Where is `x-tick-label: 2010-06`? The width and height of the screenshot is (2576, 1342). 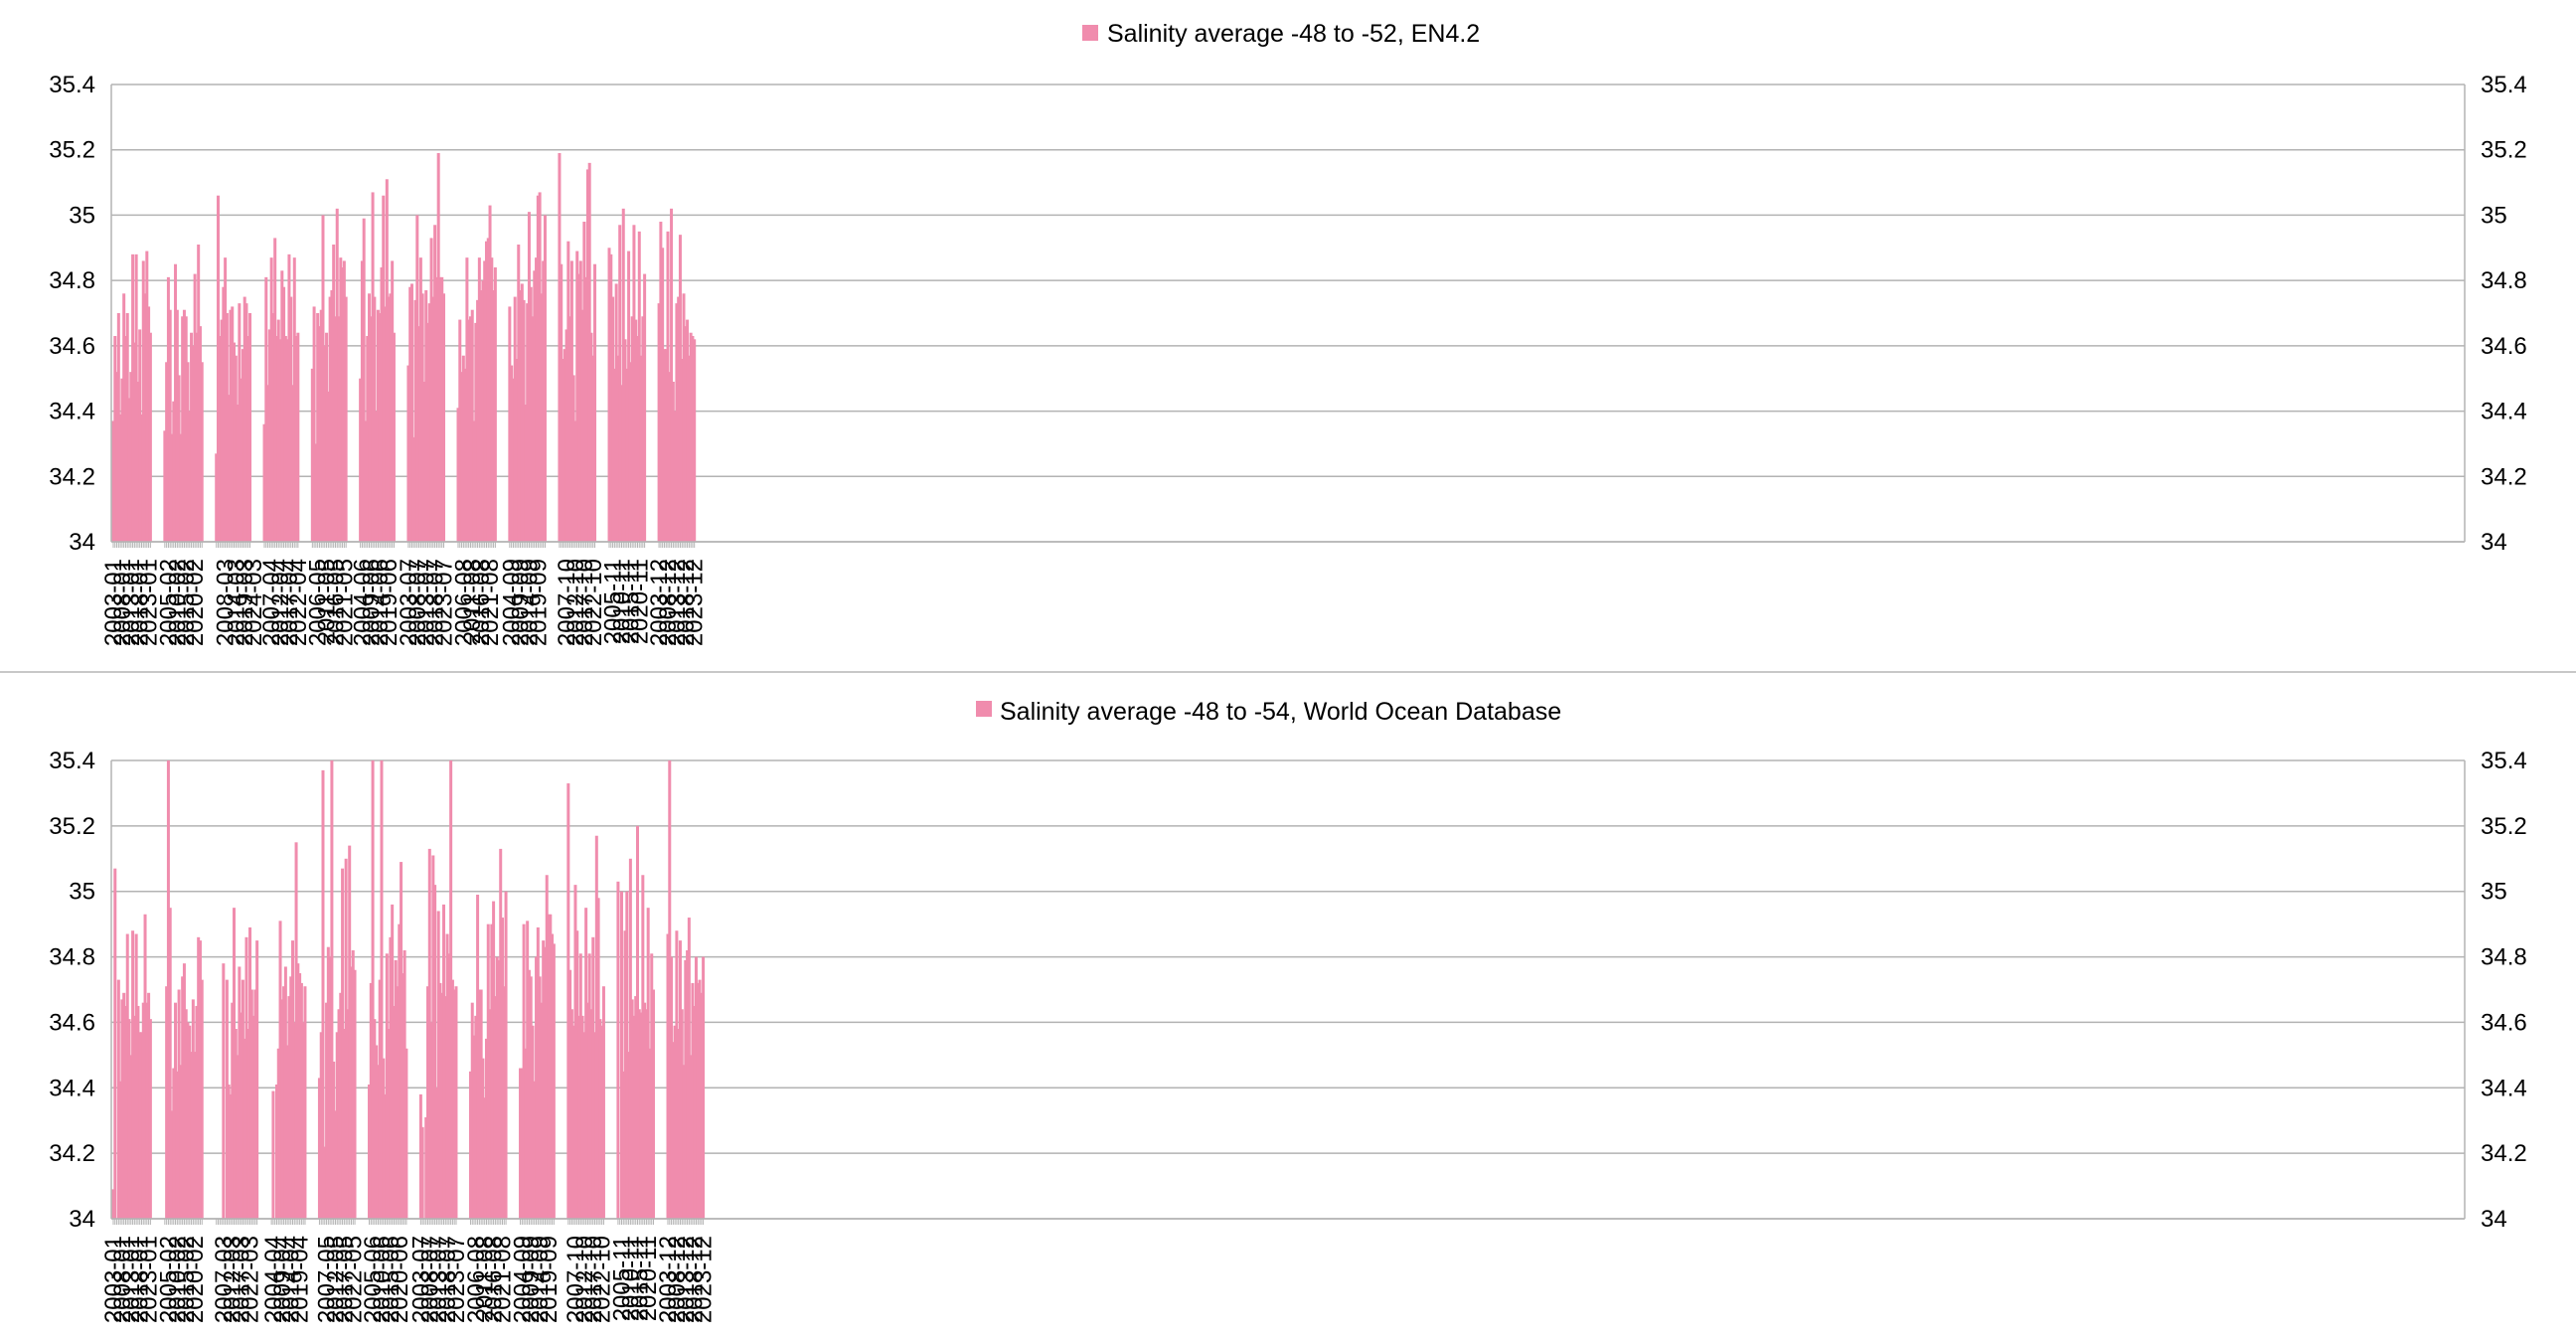
x-tick-label: 2010-06 is located at coordinates (382, 1280).